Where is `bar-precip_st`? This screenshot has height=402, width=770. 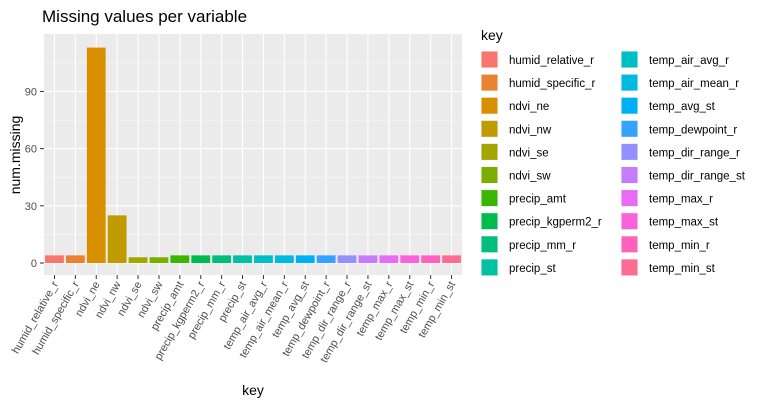
bar-precip_st is located at coordinates (242, 259).